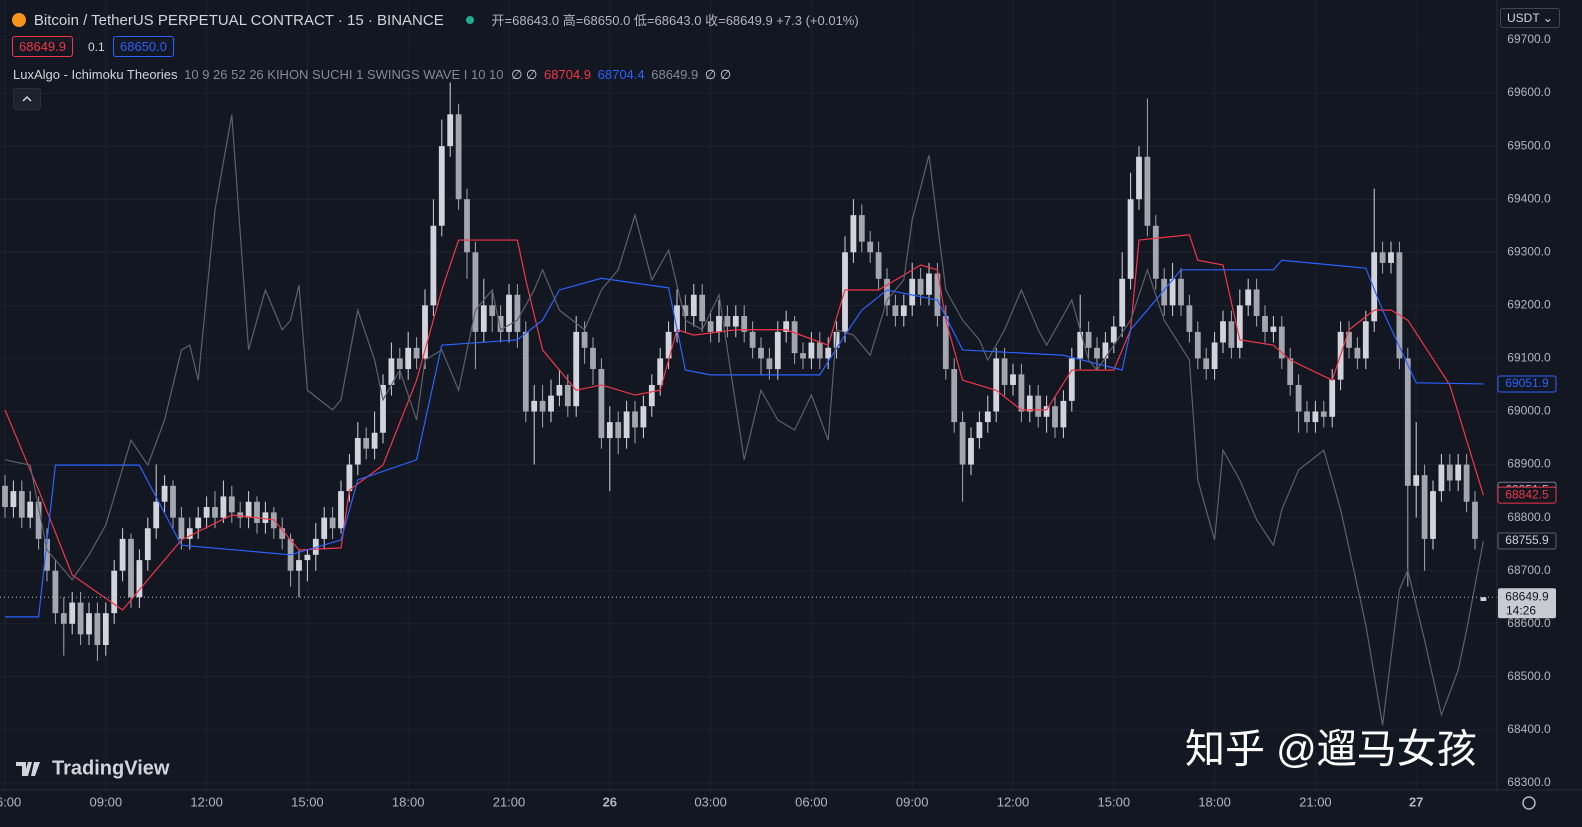 The image size is (1582, 827). Describe the element at coordinates (1521, 610) in the screenshot. I see `countdown: 14:26` at that location.